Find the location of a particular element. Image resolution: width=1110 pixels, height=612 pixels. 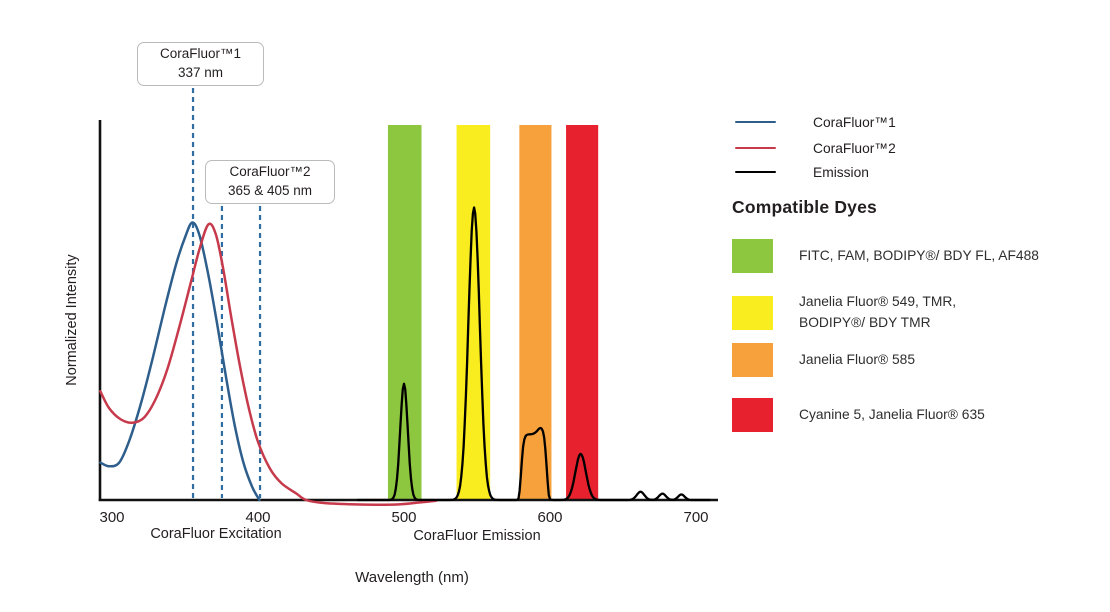

compatible-dyes-heading: Compatible Dyes is located at coordinates (804, 207).